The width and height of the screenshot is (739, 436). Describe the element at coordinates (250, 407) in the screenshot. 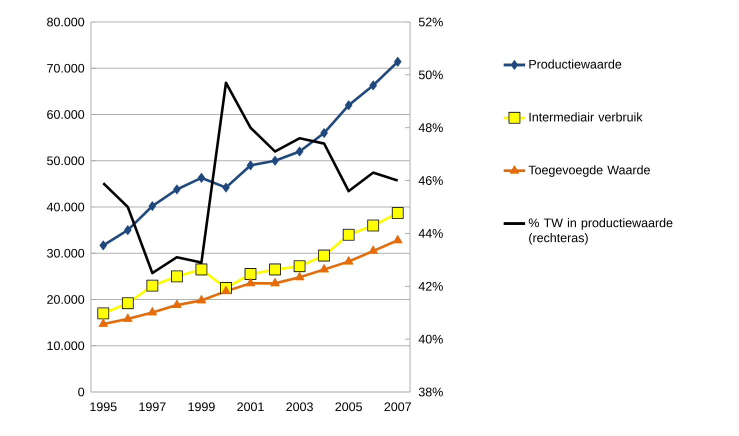

I see `x-tick-label: 2001` at that location.